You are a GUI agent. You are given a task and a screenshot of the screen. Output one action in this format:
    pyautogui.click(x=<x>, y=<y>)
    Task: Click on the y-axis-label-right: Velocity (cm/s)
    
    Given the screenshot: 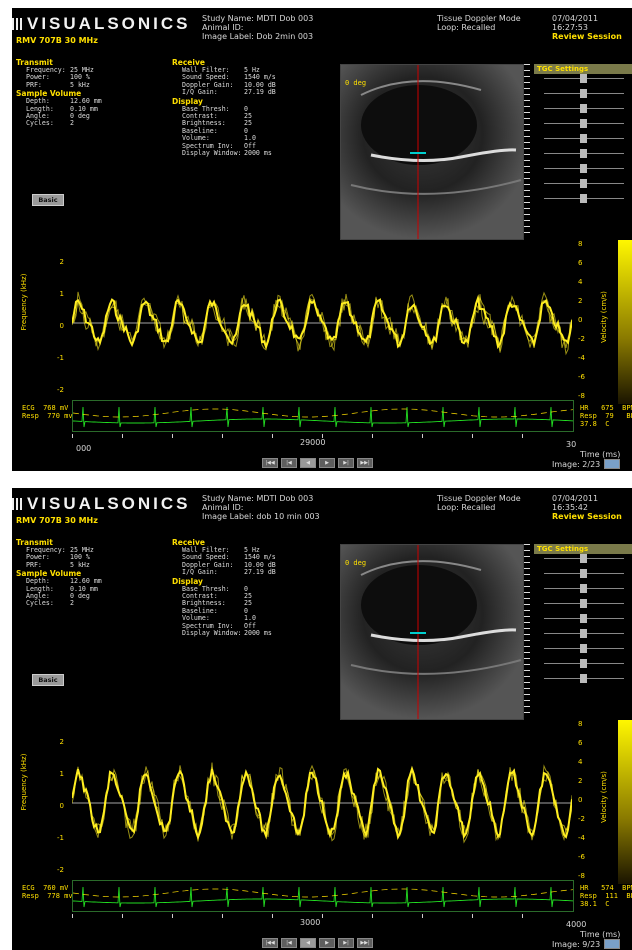 What is the action you would take?
    pyautogui.click(x=604, y=317)
    